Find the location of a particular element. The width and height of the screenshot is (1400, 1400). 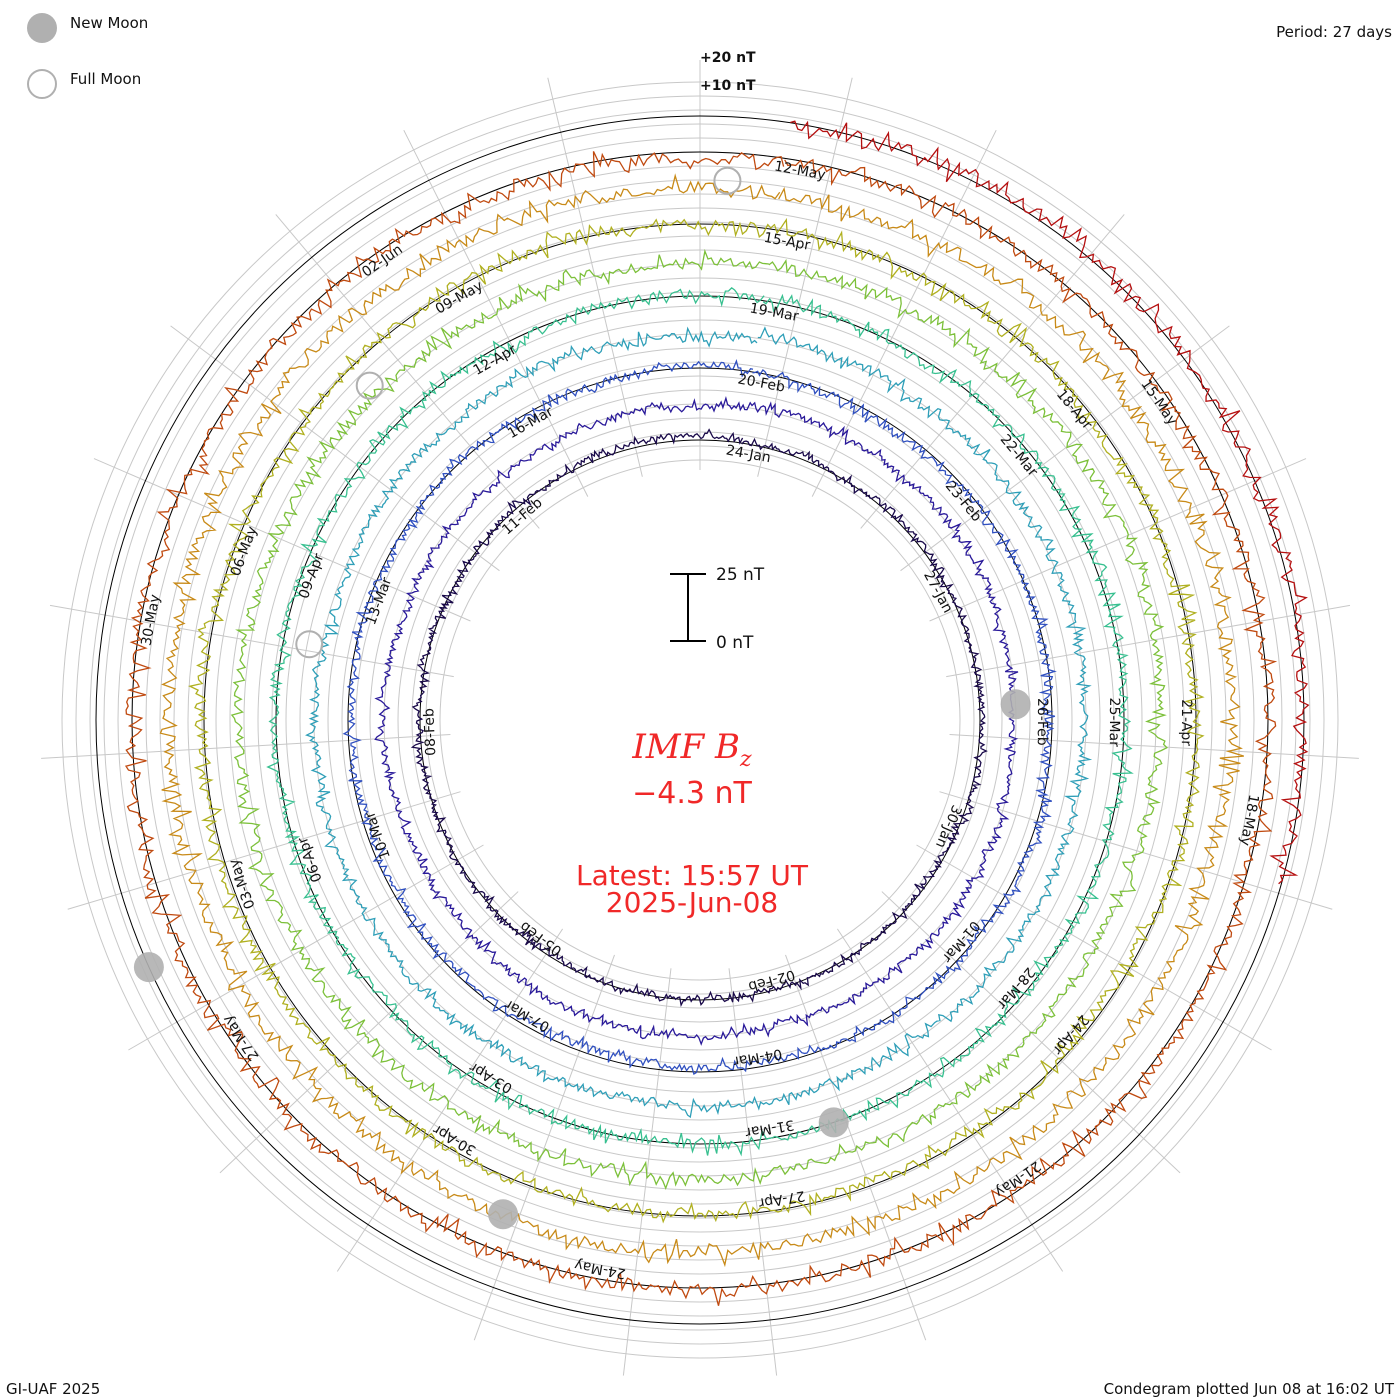

date-tick-label: 18-May is located at coordinates (1248, 820).